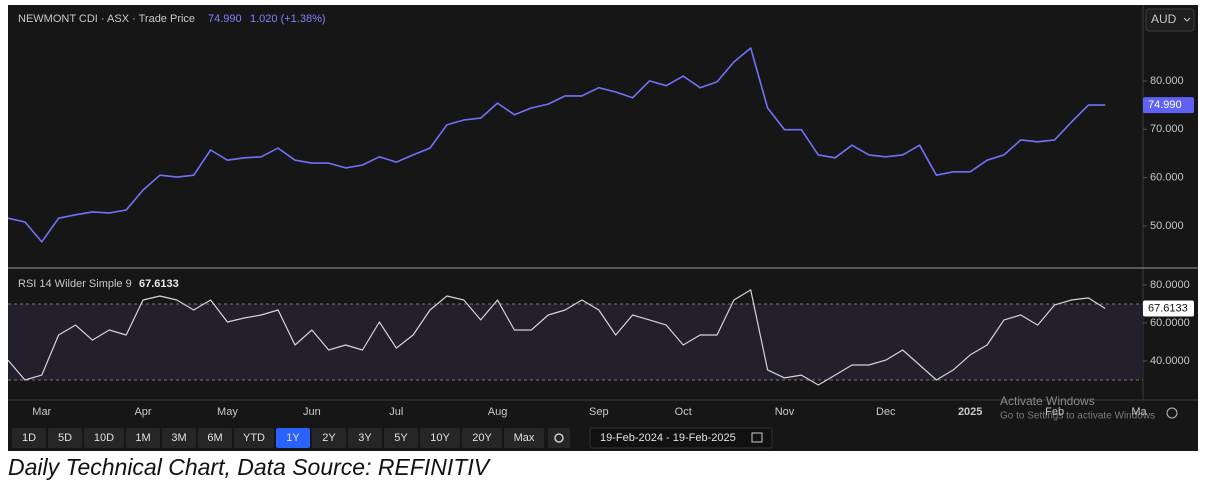 The height and width of the screenshot is (498, 1211). What do you see at coordinates (1172, 413) in the screenshot?
I see `settings-icon` at bounding box center [1172, 413].